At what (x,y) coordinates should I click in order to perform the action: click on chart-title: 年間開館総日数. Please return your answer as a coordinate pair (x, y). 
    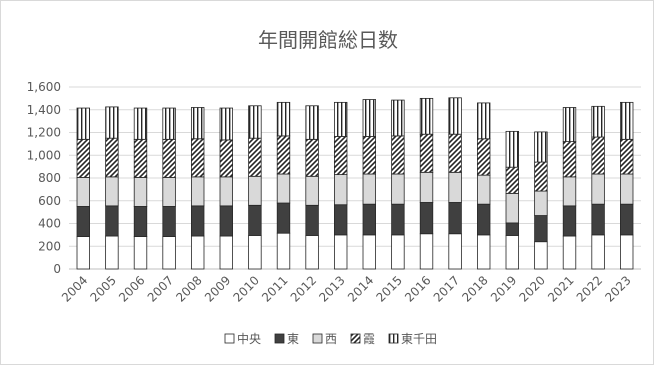
    Looking at the image, I should click on (328, 40).